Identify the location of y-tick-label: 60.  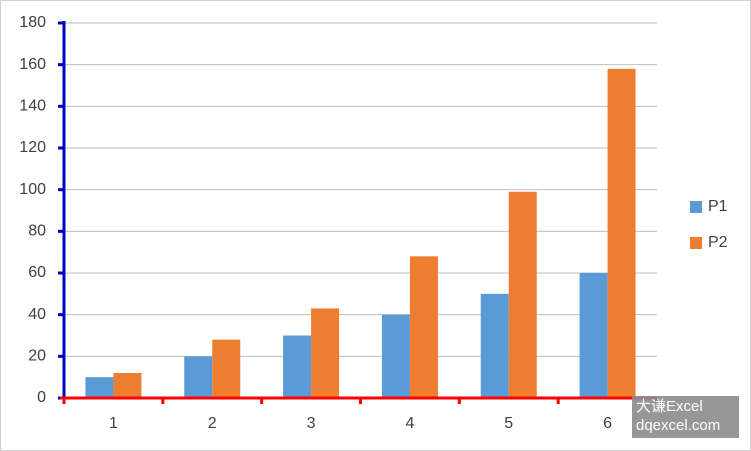
(37, 272).